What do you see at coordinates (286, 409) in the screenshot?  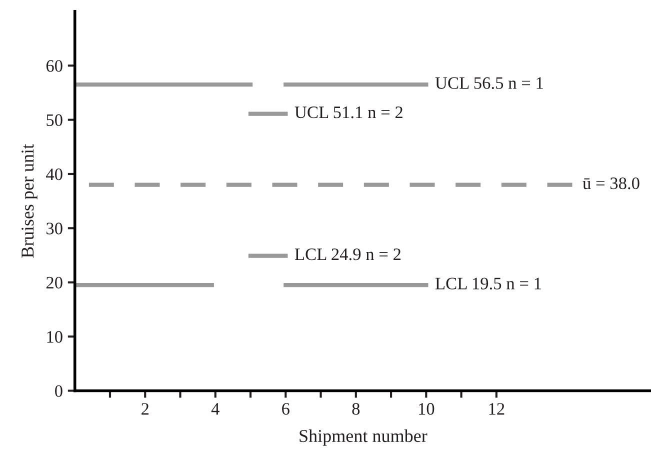 I see `x-tick-label: 6` at bounding box center [286, 409].